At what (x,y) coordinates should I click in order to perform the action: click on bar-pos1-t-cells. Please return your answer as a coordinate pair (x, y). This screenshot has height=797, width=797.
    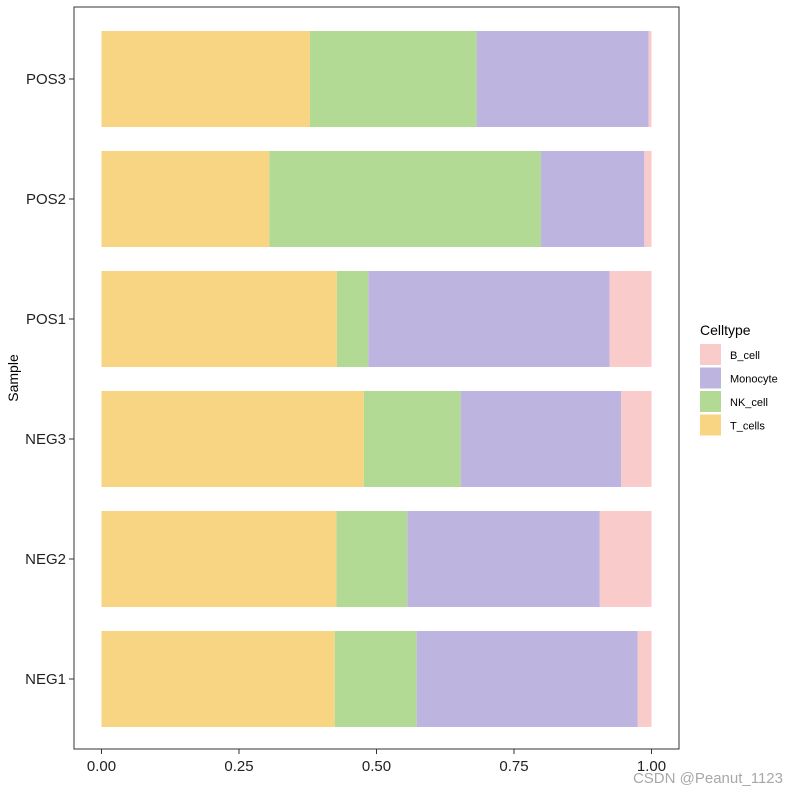
    Looking at the image, I should click on (219, 319).